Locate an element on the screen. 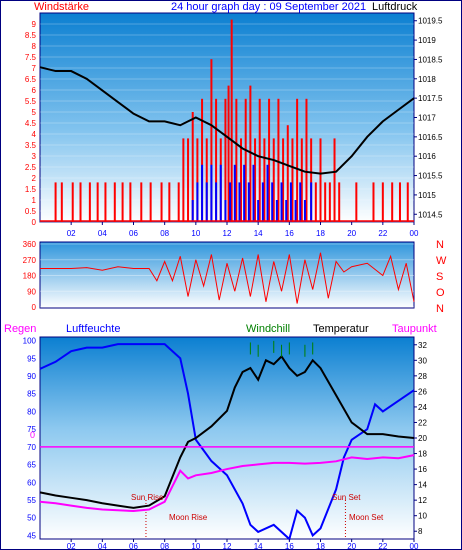 The width and height of the screenshot is (462, 550). wind-tick-label: 5 is located at coordinates (34, 112).